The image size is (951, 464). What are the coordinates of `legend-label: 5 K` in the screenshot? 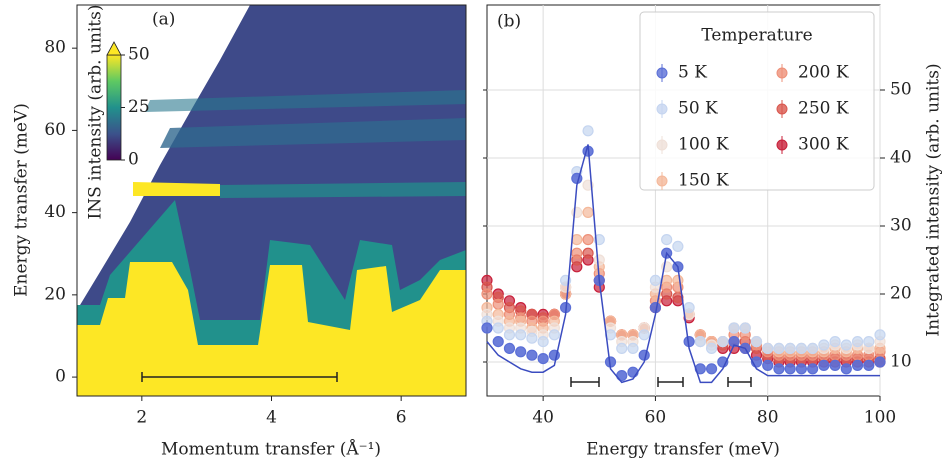 It's located at (692, 73).